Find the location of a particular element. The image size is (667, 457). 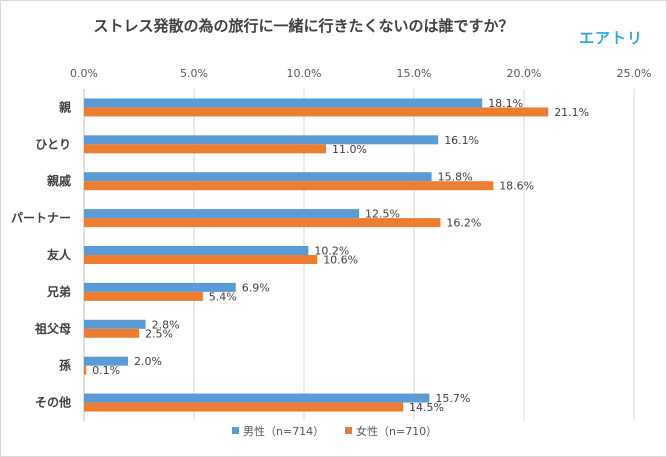

data-label: 15.8% is located at coordinates (455, 177).